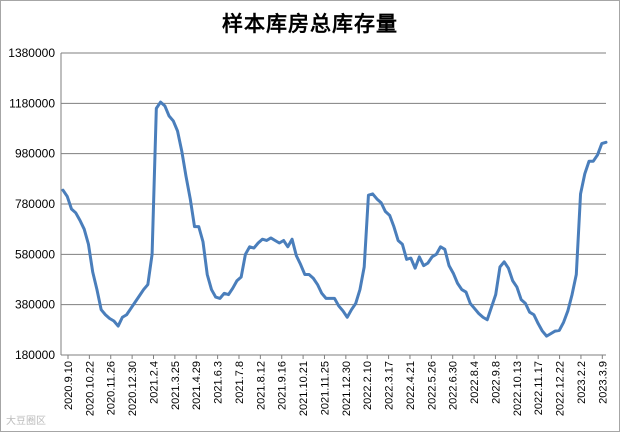 The height and width of the screenshot is (432, 620). What do you see at coordinates (240, 382) in the screenshot?
I see `x-tick-label: 2021.7.8` at bounding box center [240, 382].